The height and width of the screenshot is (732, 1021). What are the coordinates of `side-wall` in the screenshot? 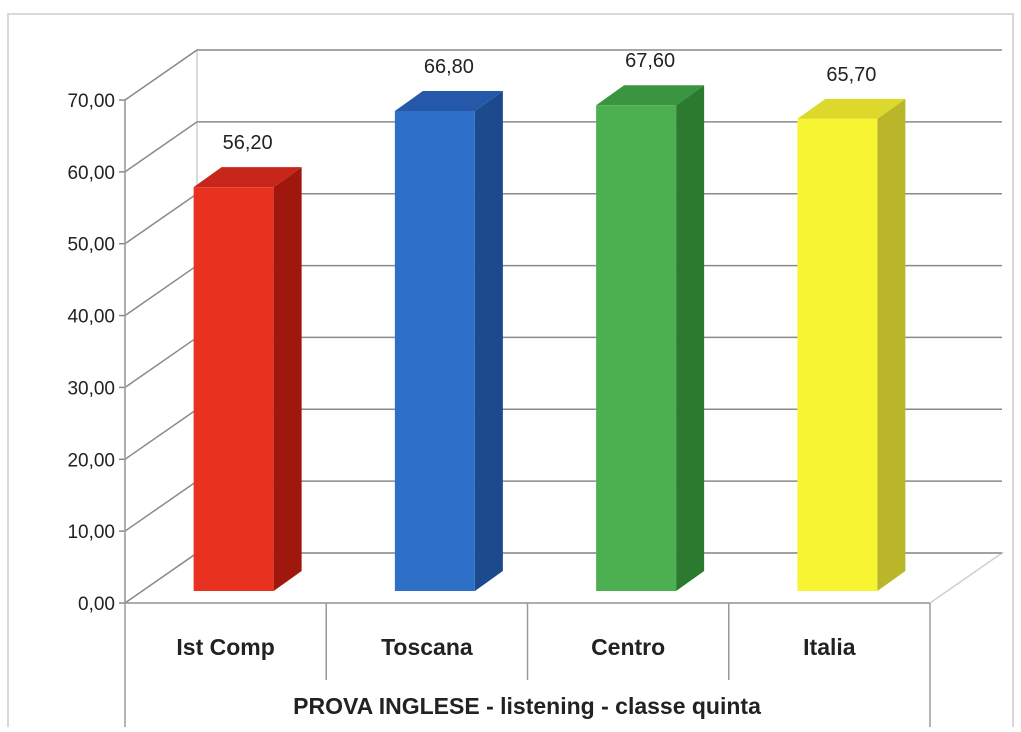 It's located at (161, 326).